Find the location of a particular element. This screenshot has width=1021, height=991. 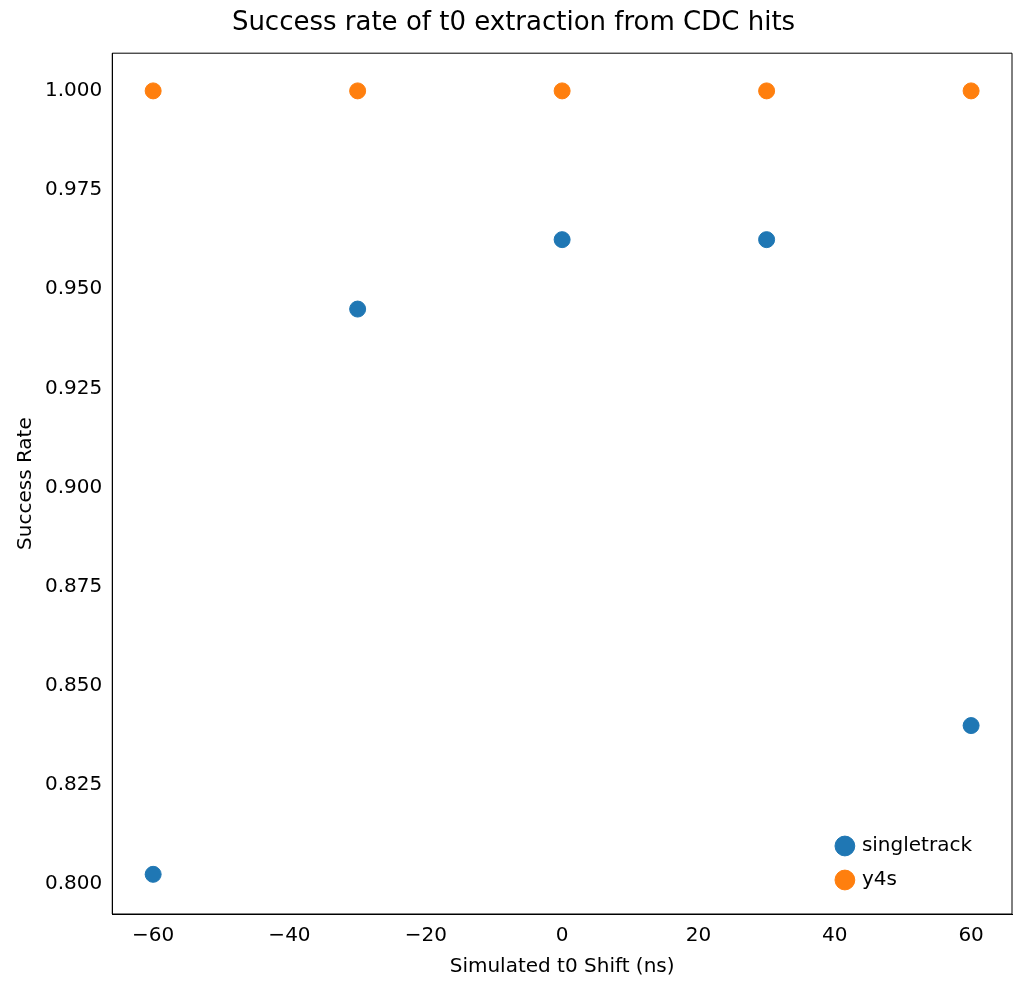

y-tick-label: 0.850 is located at coordinates (73, 684).